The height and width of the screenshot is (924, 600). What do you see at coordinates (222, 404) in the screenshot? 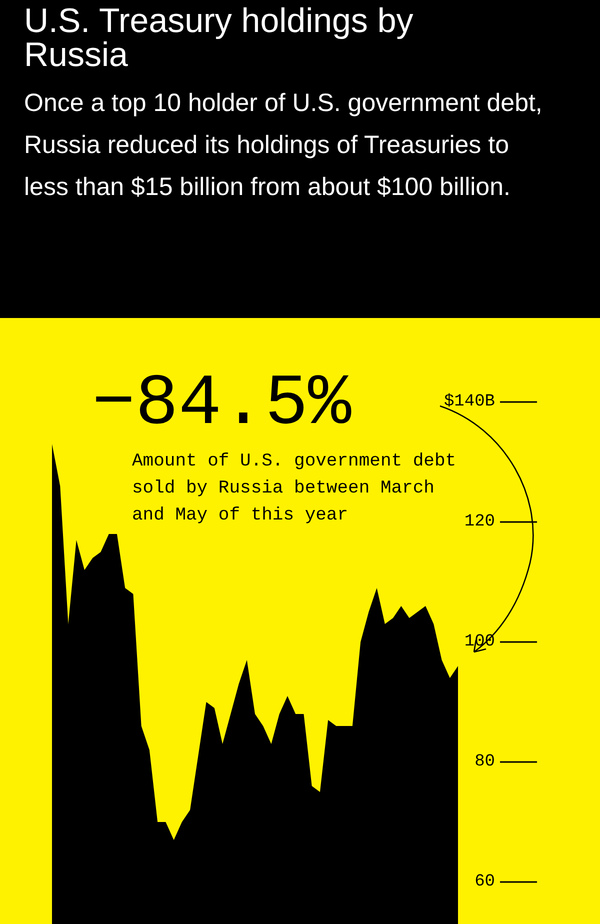
I see `annotation: −84.5%` at bounding box center [222, 404].